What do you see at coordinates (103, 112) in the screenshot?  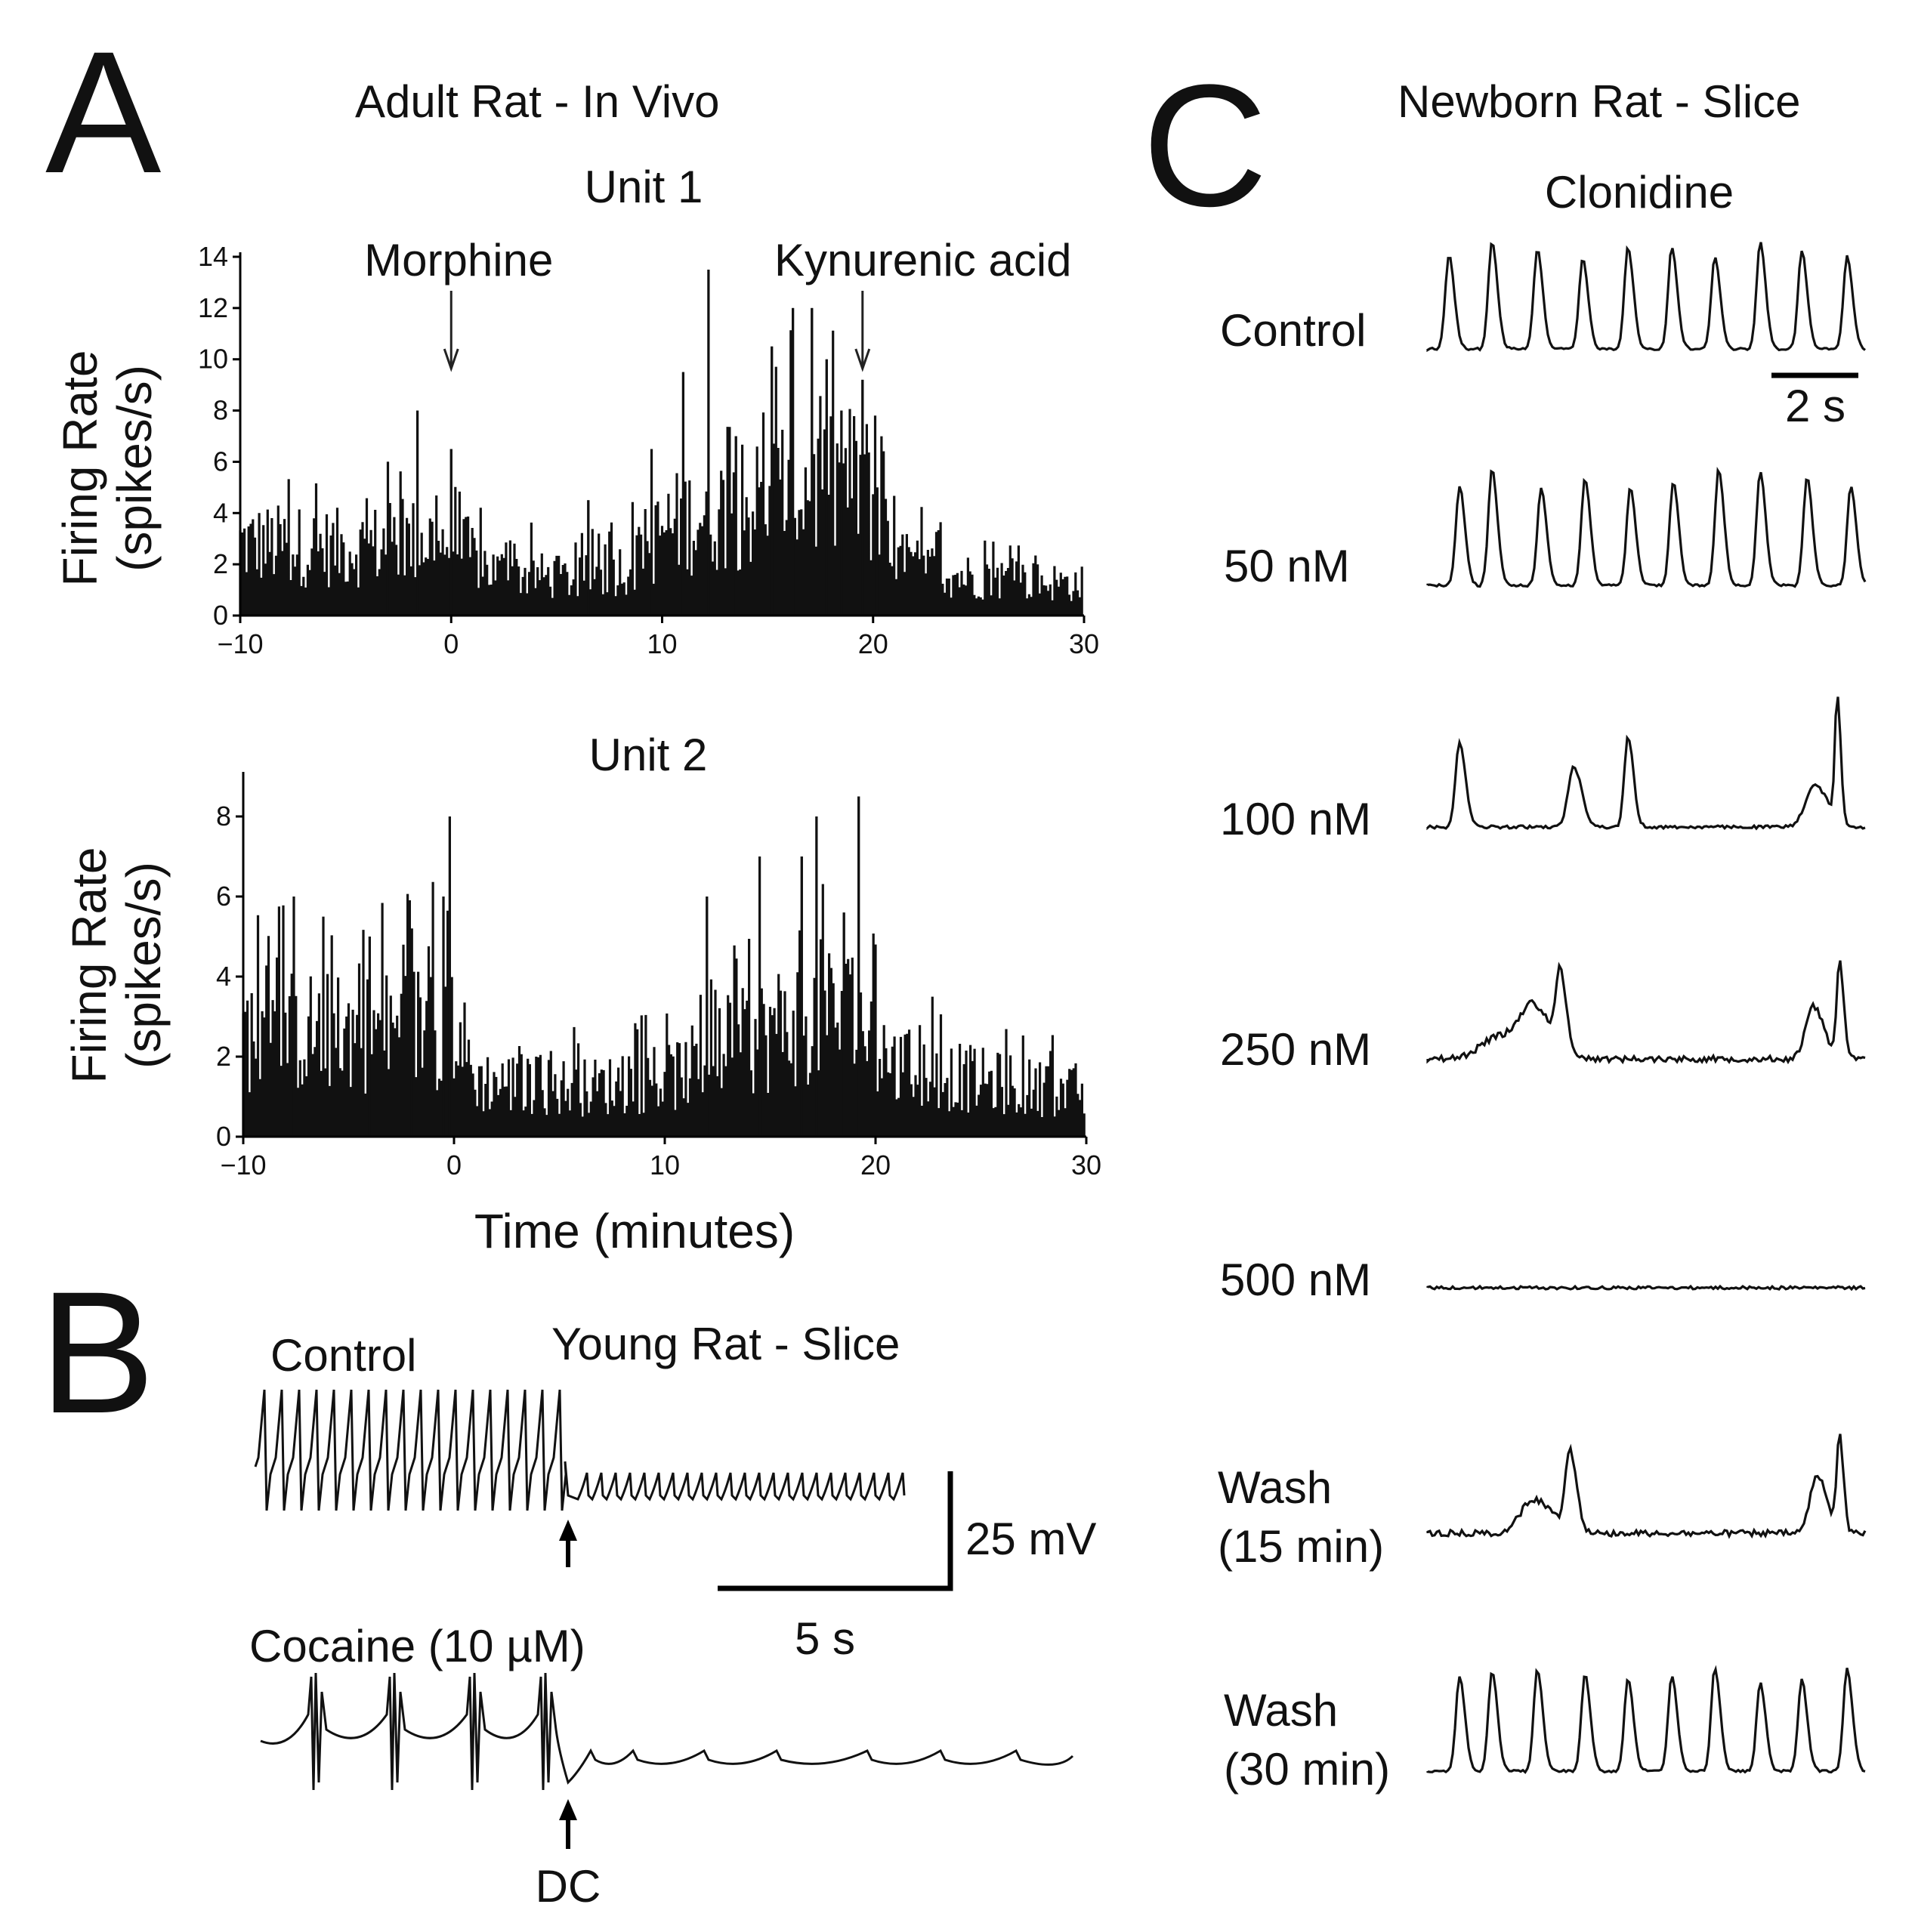 I see `panel-a-letter: A` at bounding box center [103, 112].